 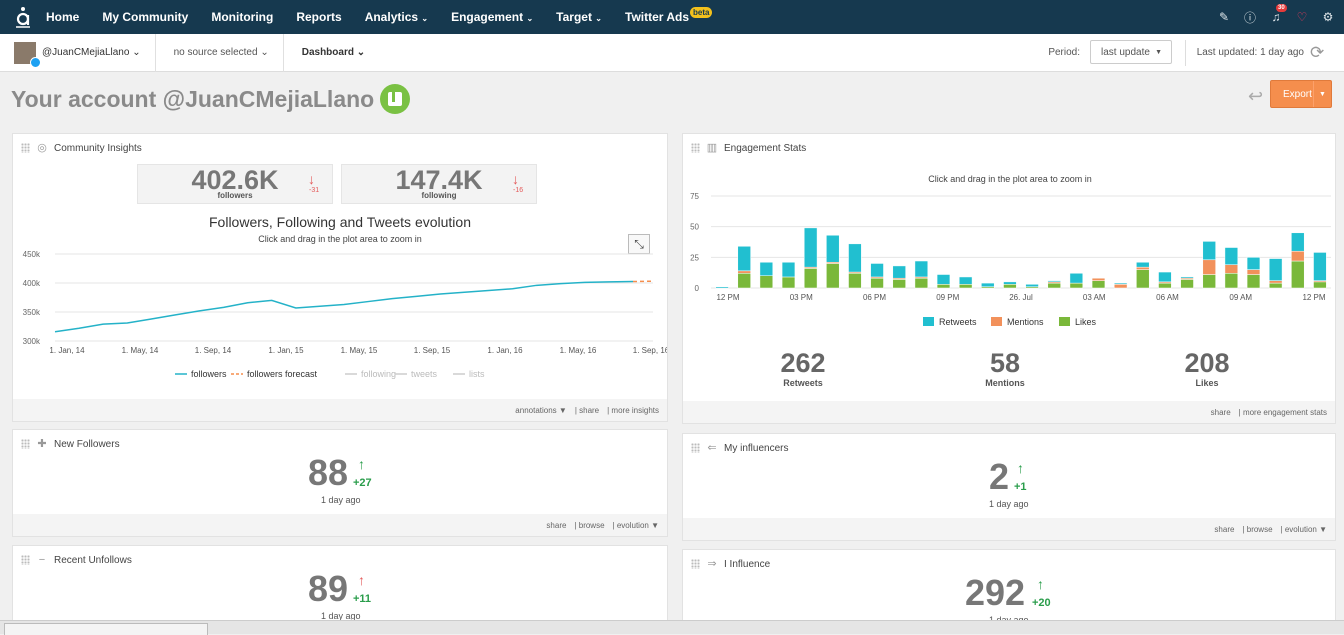 What do you see at coordinates (395, 99) in the screenshot?
I see `report-icon` at bounding box center [395, 99].